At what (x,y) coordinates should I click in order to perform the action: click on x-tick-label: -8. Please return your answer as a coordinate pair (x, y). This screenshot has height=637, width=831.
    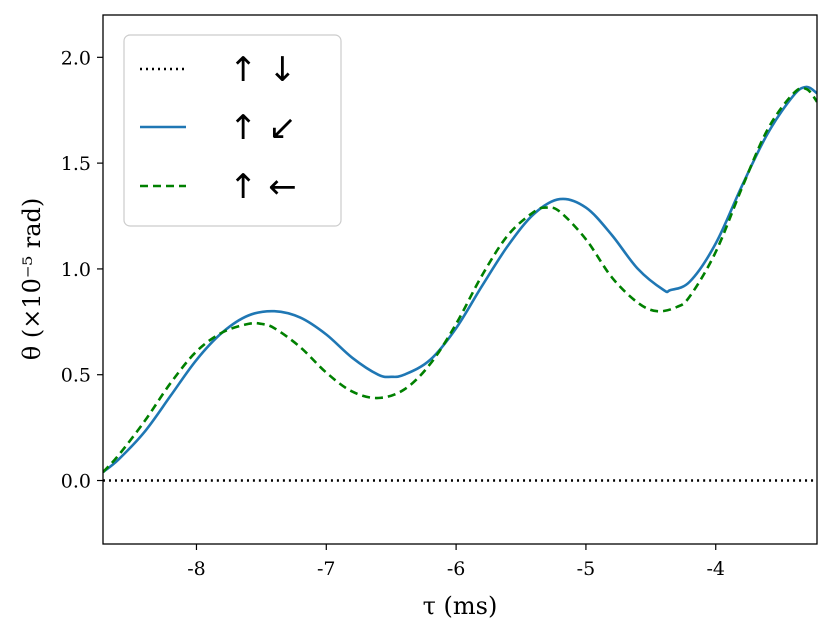
    Looking at the image, I should click on (196, 569).